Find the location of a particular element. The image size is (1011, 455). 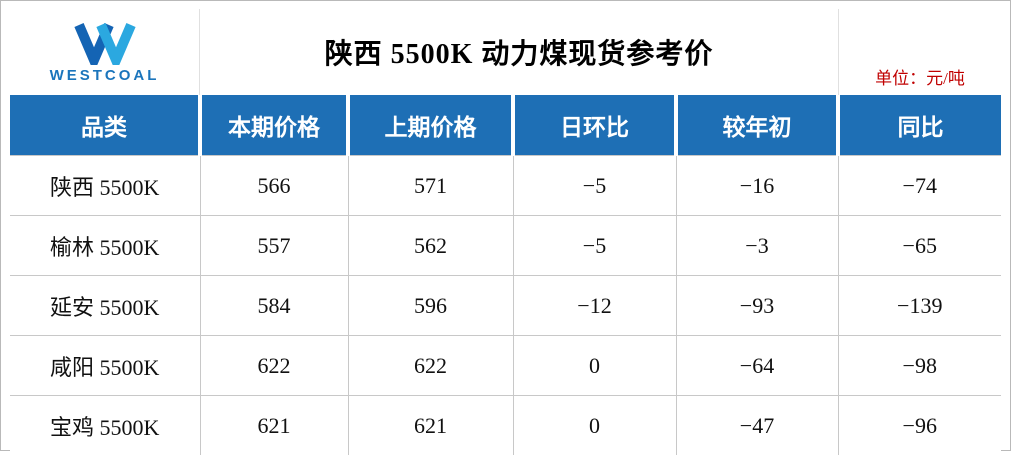

table-row: 宝鸡 5500K 621 621 0 −47 −96 is located at coordinates (505, 425).